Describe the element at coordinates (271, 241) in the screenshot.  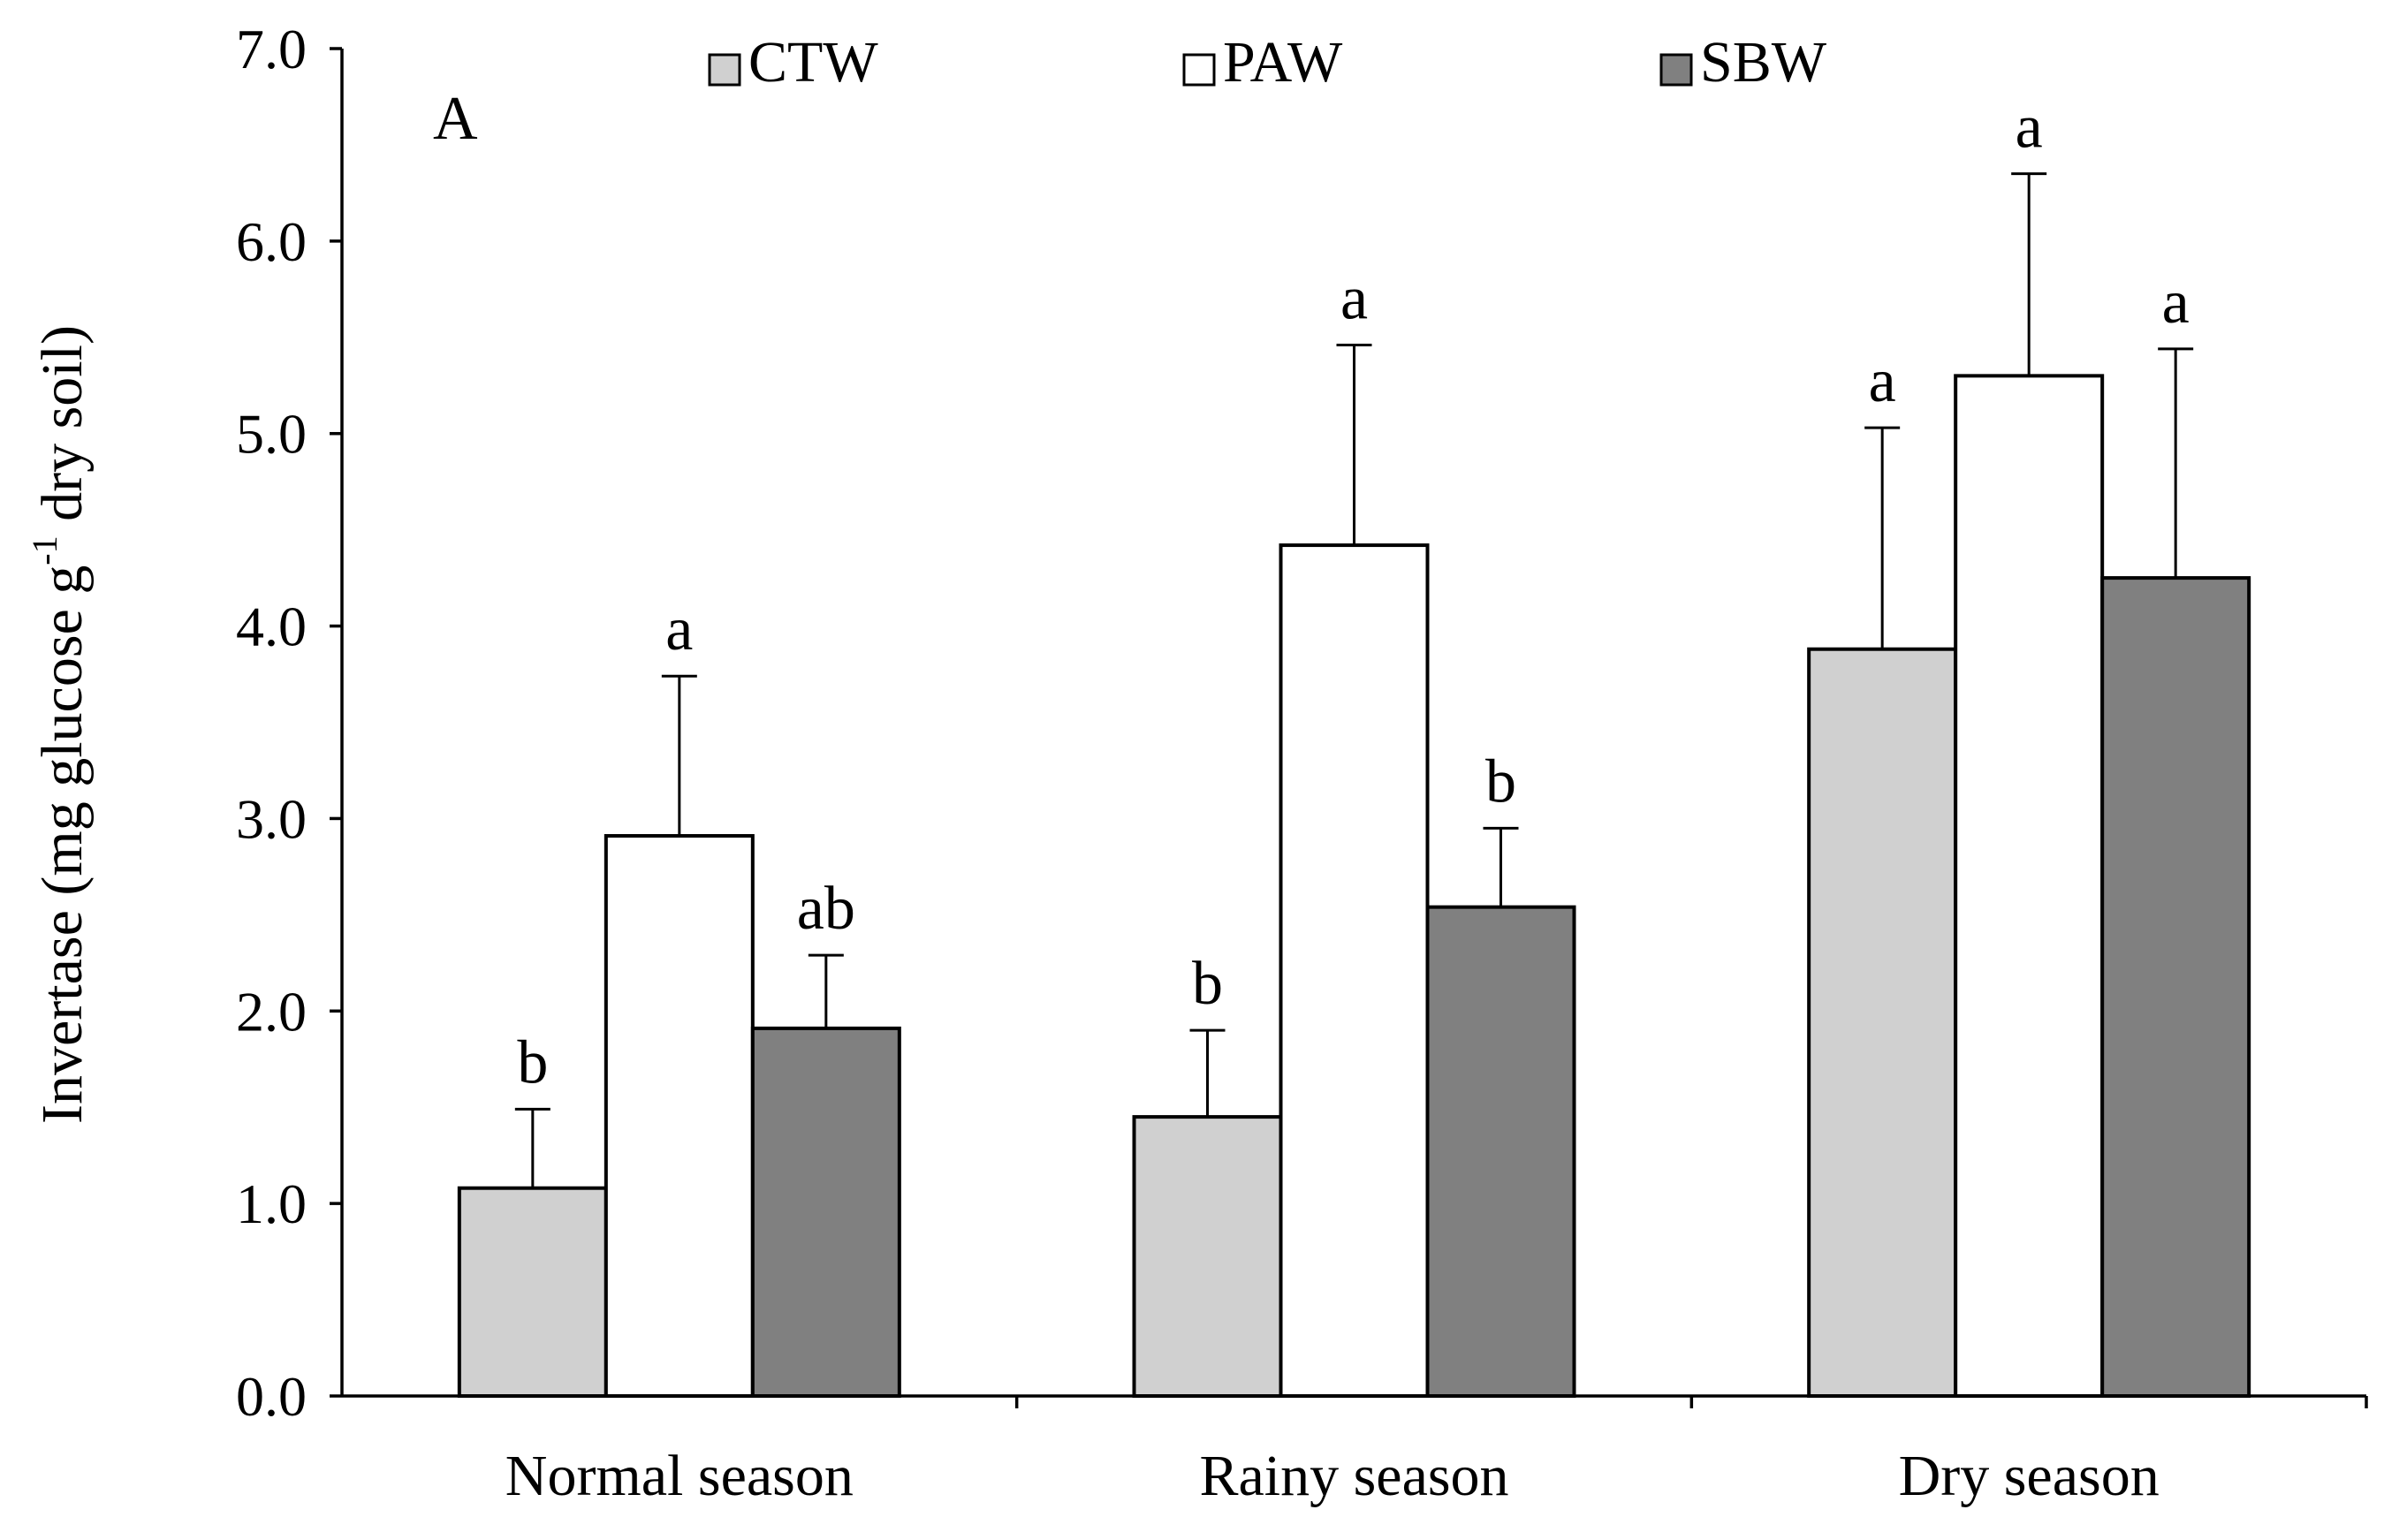
I see `y-tick-label: 6.0` at that location.